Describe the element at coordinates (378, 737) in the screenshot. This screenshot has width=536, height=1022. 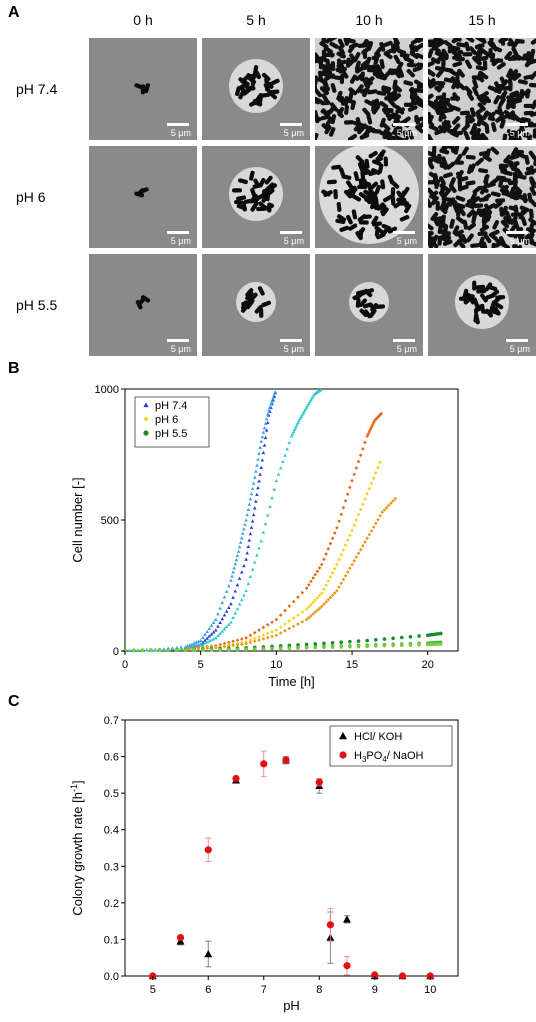
I see `legend-entry: HCl/ KOH` at that location.